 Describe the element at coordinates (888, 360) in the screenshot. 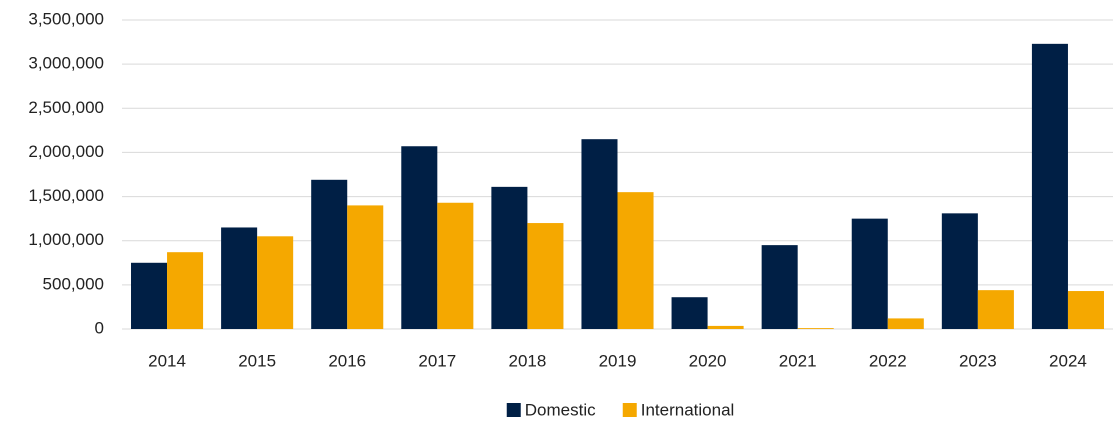

I see `x-tick-label: 2022` at that location.